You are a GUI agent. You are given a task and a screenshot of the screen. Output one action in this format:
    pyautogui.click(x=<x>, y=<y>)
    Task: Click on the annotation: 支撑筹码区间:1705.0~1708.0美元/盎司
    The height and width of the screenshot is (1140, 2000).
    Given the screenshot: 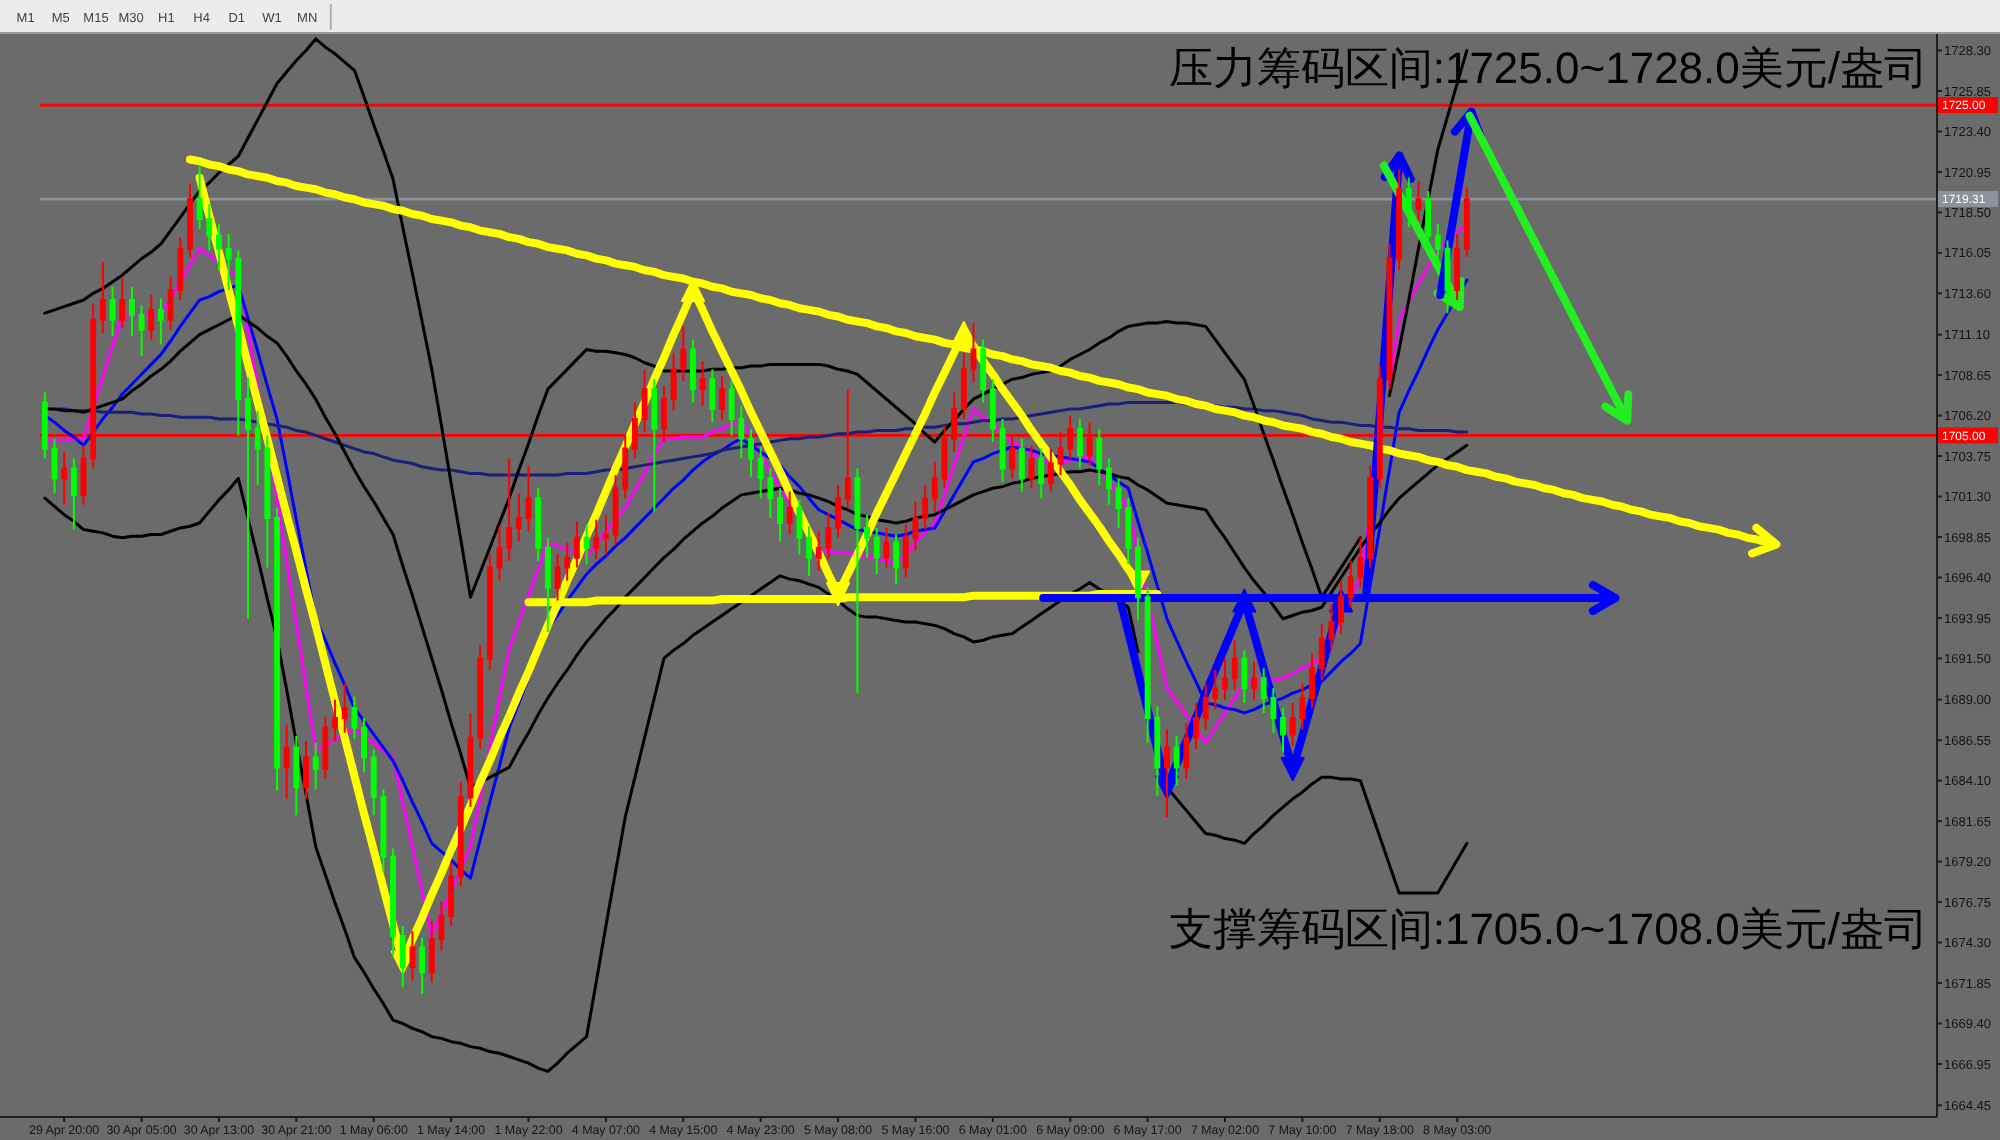 What is the action you would take?
    pyautogui.click(x=1548, y=929)
    